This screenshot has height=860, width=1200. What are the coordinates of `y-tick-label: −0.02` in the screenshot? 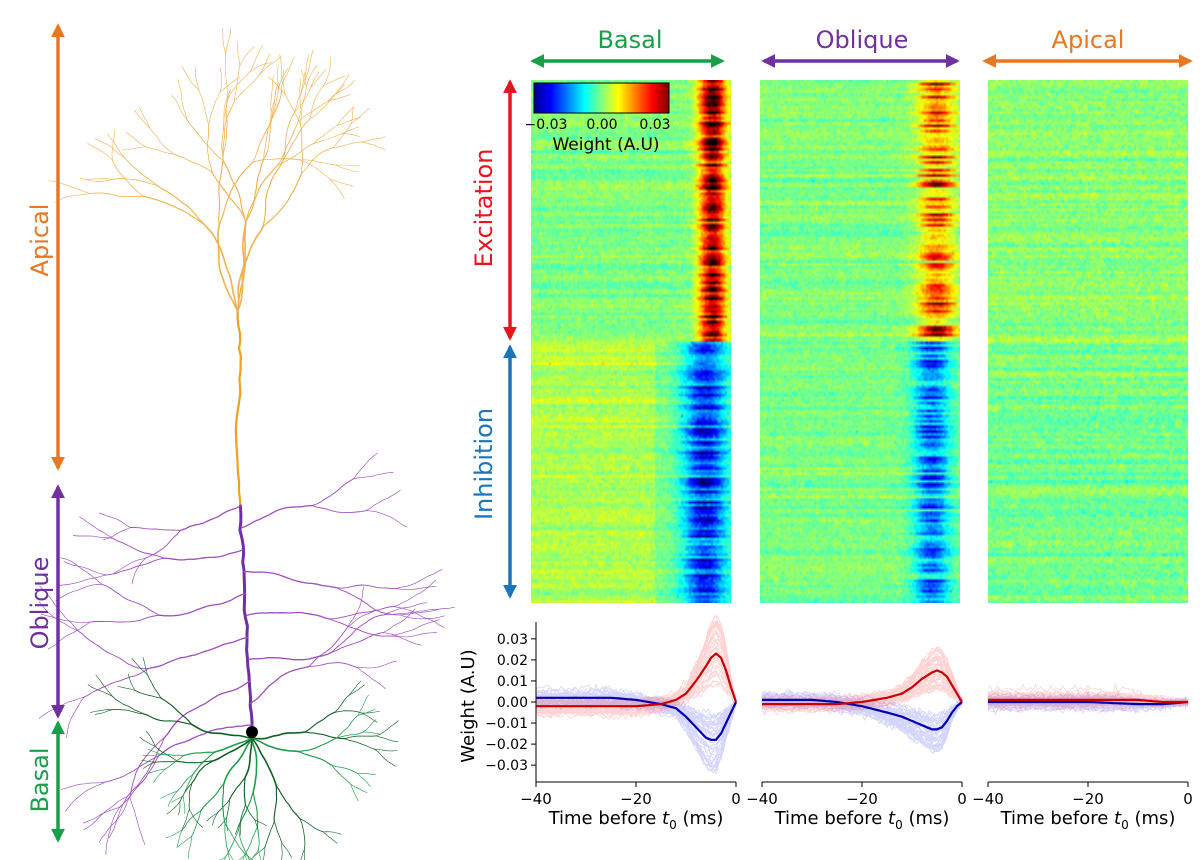 It's located at (506, 745).